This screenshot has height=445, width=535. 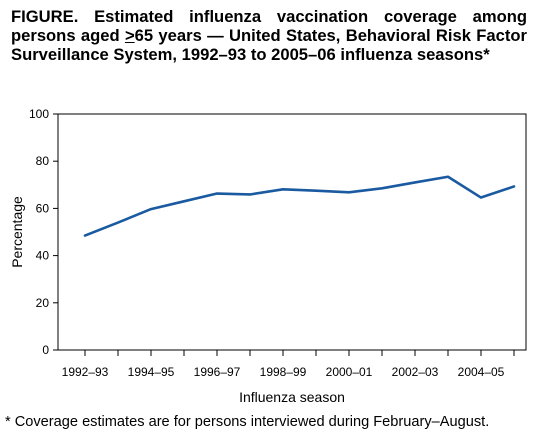 I want to click on x-tick-label: 1998–99, so click(x=283, y=372).